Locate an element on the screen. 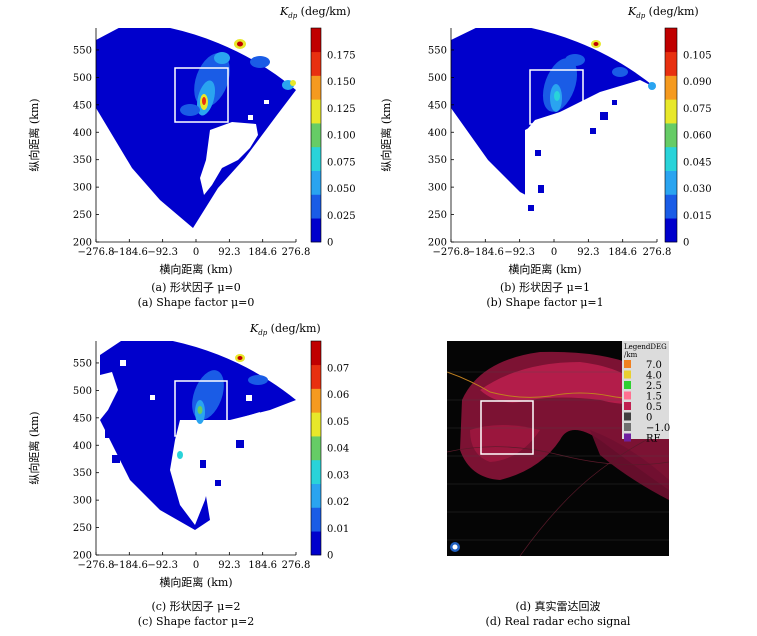 The image size is (757, 636). x-axis-label-c: 横向距离 (km) is located at coordinates (195, 582).